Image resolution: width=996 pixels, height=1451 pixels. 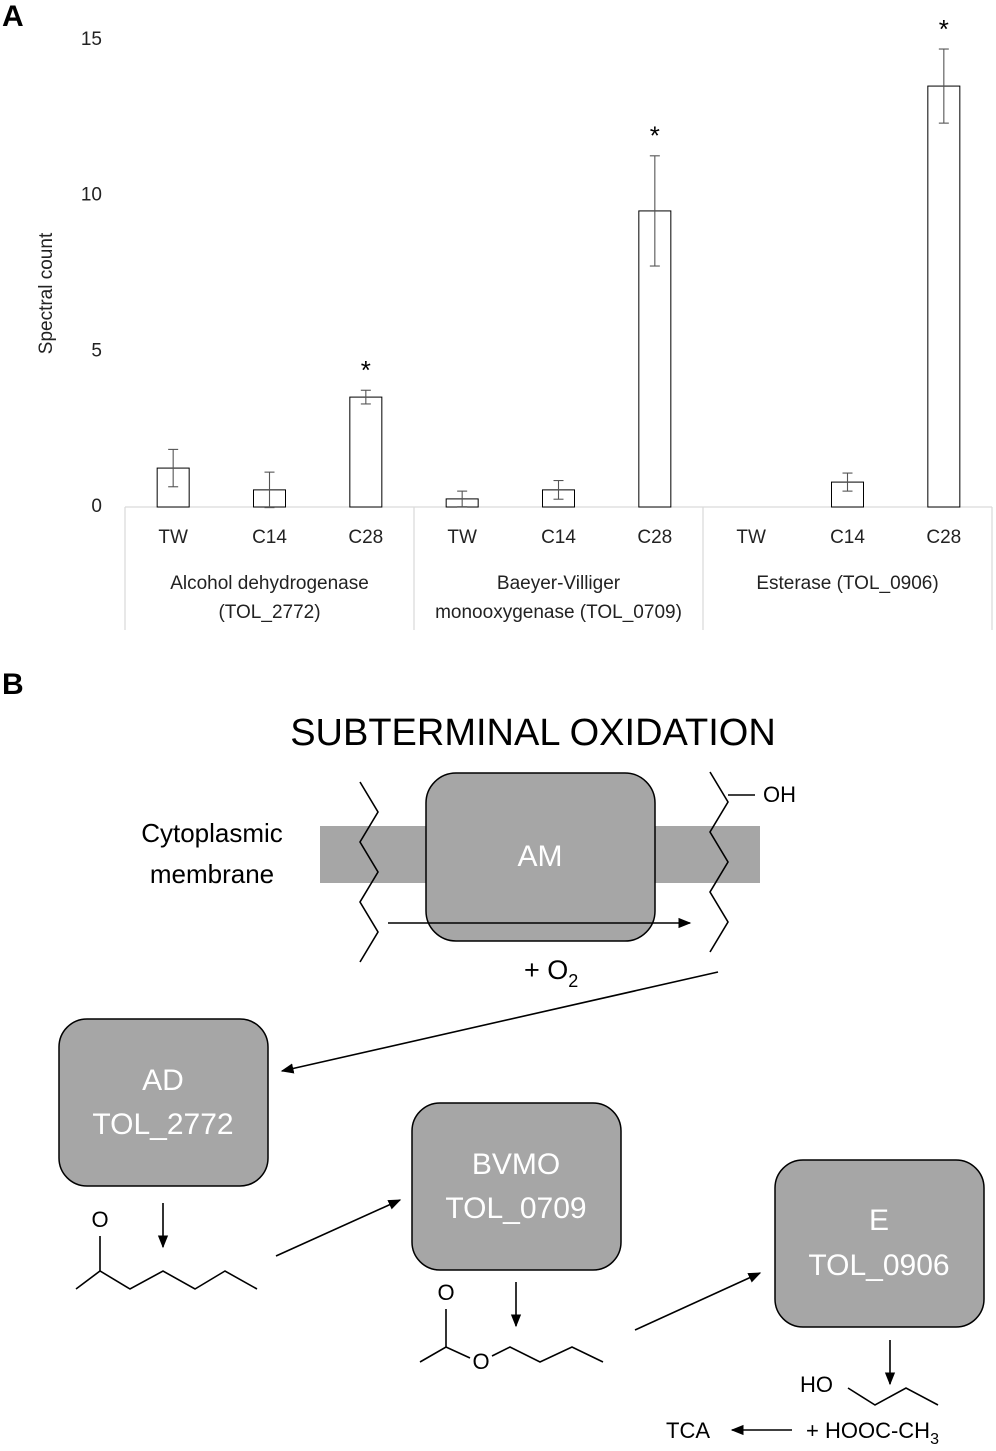 What do you see at coordinates (212, 833) in the screenshot?
I see `membrane-label: Cytoplasmic` at bounding box center [212, 833].